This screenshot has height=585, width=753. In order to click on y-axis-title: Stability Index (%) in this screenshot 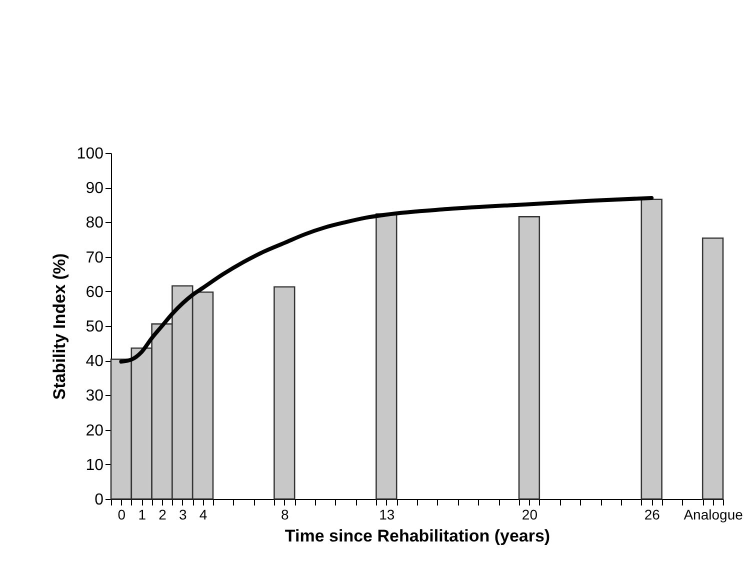, I will do `click(59, 326)`.